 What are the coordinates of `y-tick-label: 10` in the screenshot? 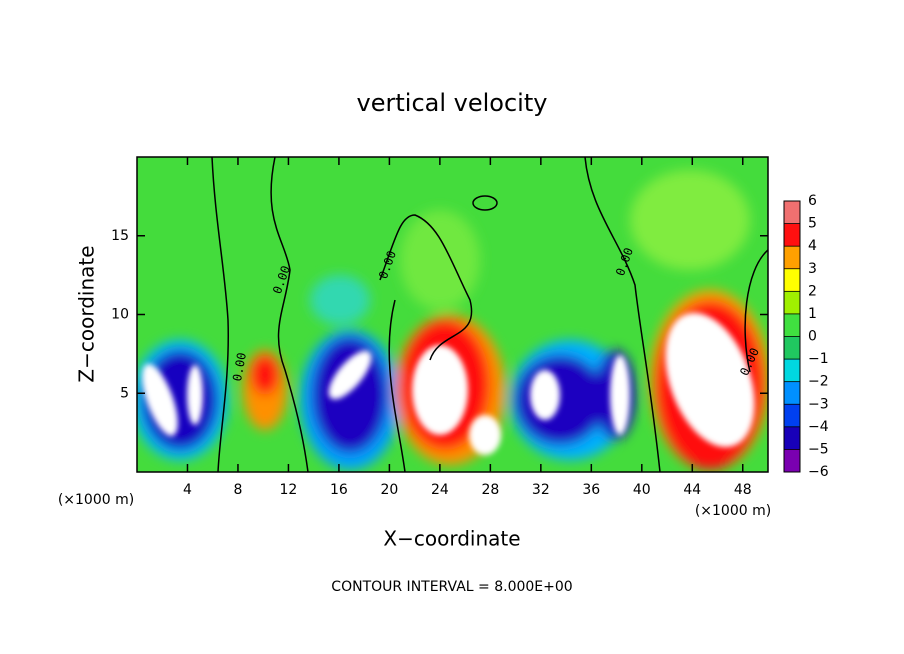 It's located at (120, 315).